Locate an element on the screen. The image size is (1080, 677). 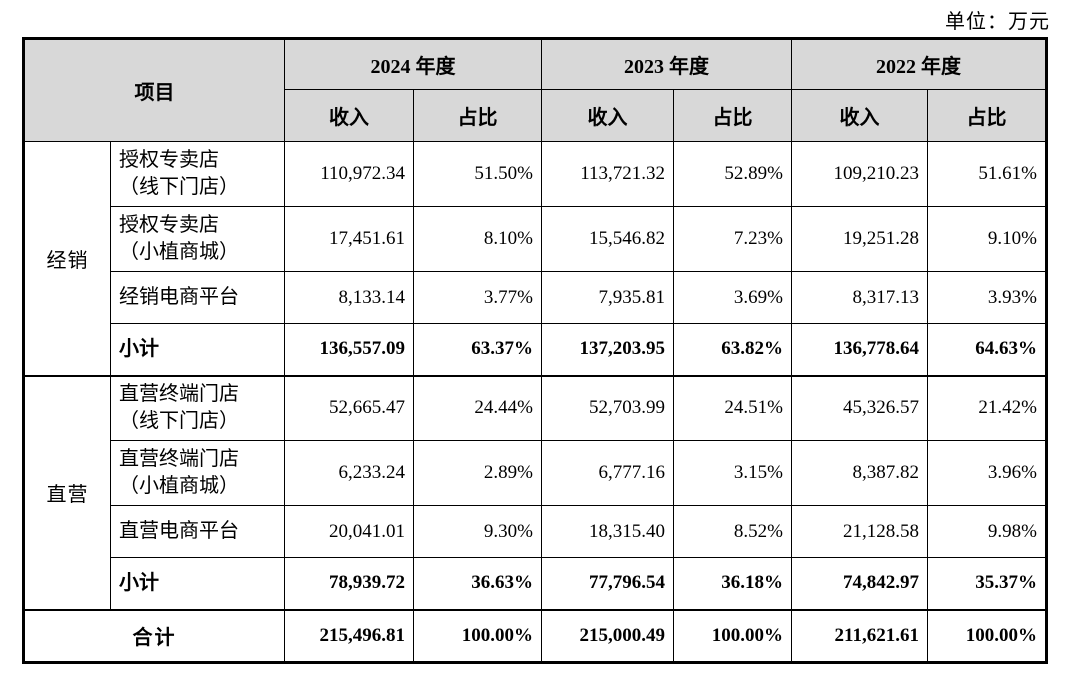
income-2024-cell: 52,665.47 is located at coordinates (349, 407).